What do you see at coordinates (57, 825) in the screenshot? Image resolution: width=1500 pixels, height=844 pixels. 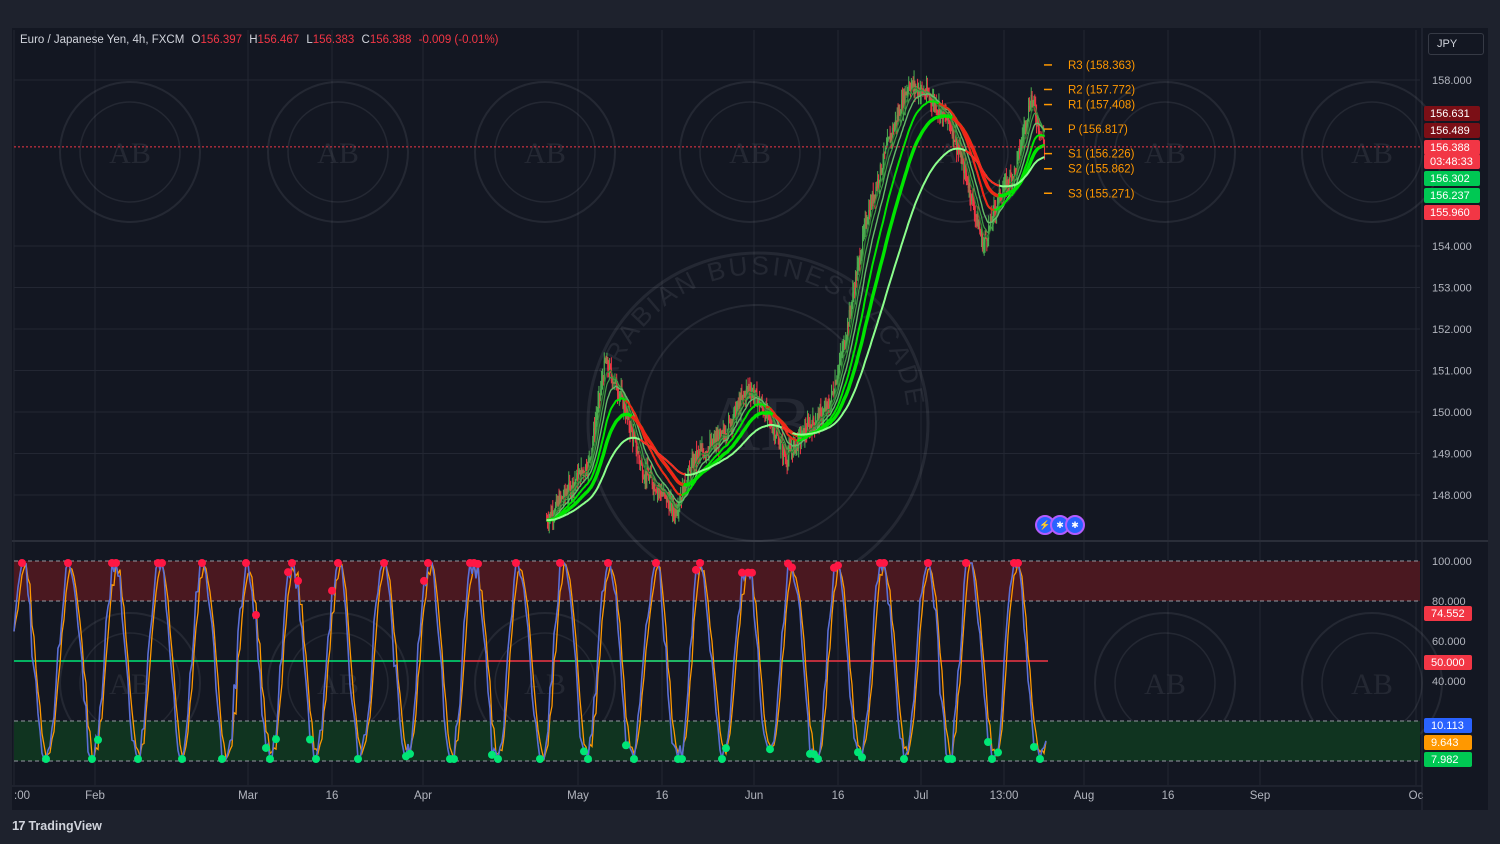 I see `tradingview-brand: 17 TradingView` at bounding box center [57, 825].